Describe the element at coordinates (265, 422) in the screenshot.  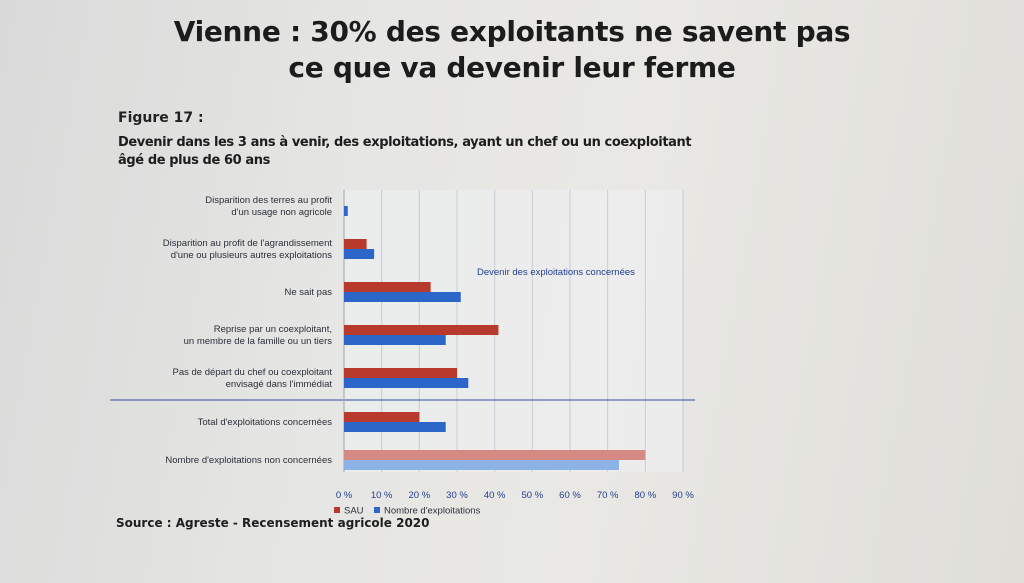
I see `category-label: Total d'exploitations concernées` at that location.